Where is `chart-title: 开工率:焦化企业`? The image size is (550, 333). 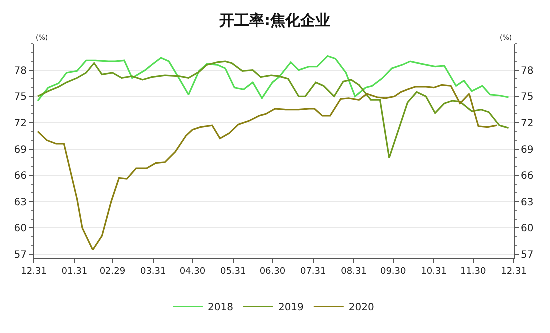 chart-title: 开工率:焦化企业 is located at coordinates (274, 20).